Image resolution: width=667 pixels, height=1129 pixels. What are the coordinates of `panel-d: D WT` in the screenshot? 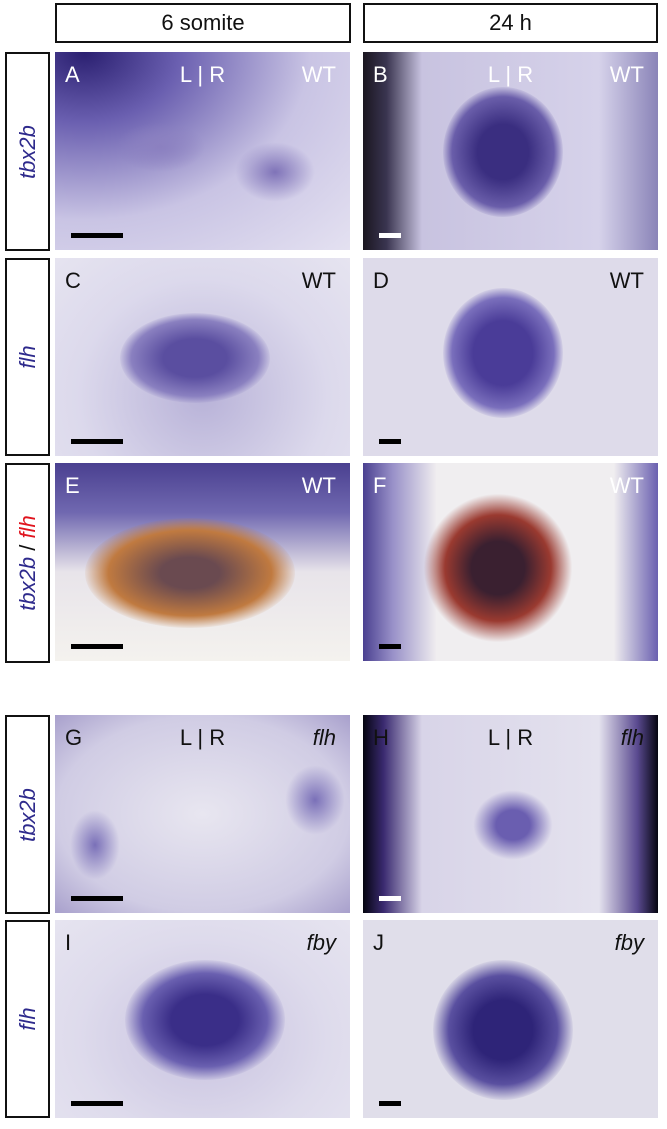 It's located at (510, 357).